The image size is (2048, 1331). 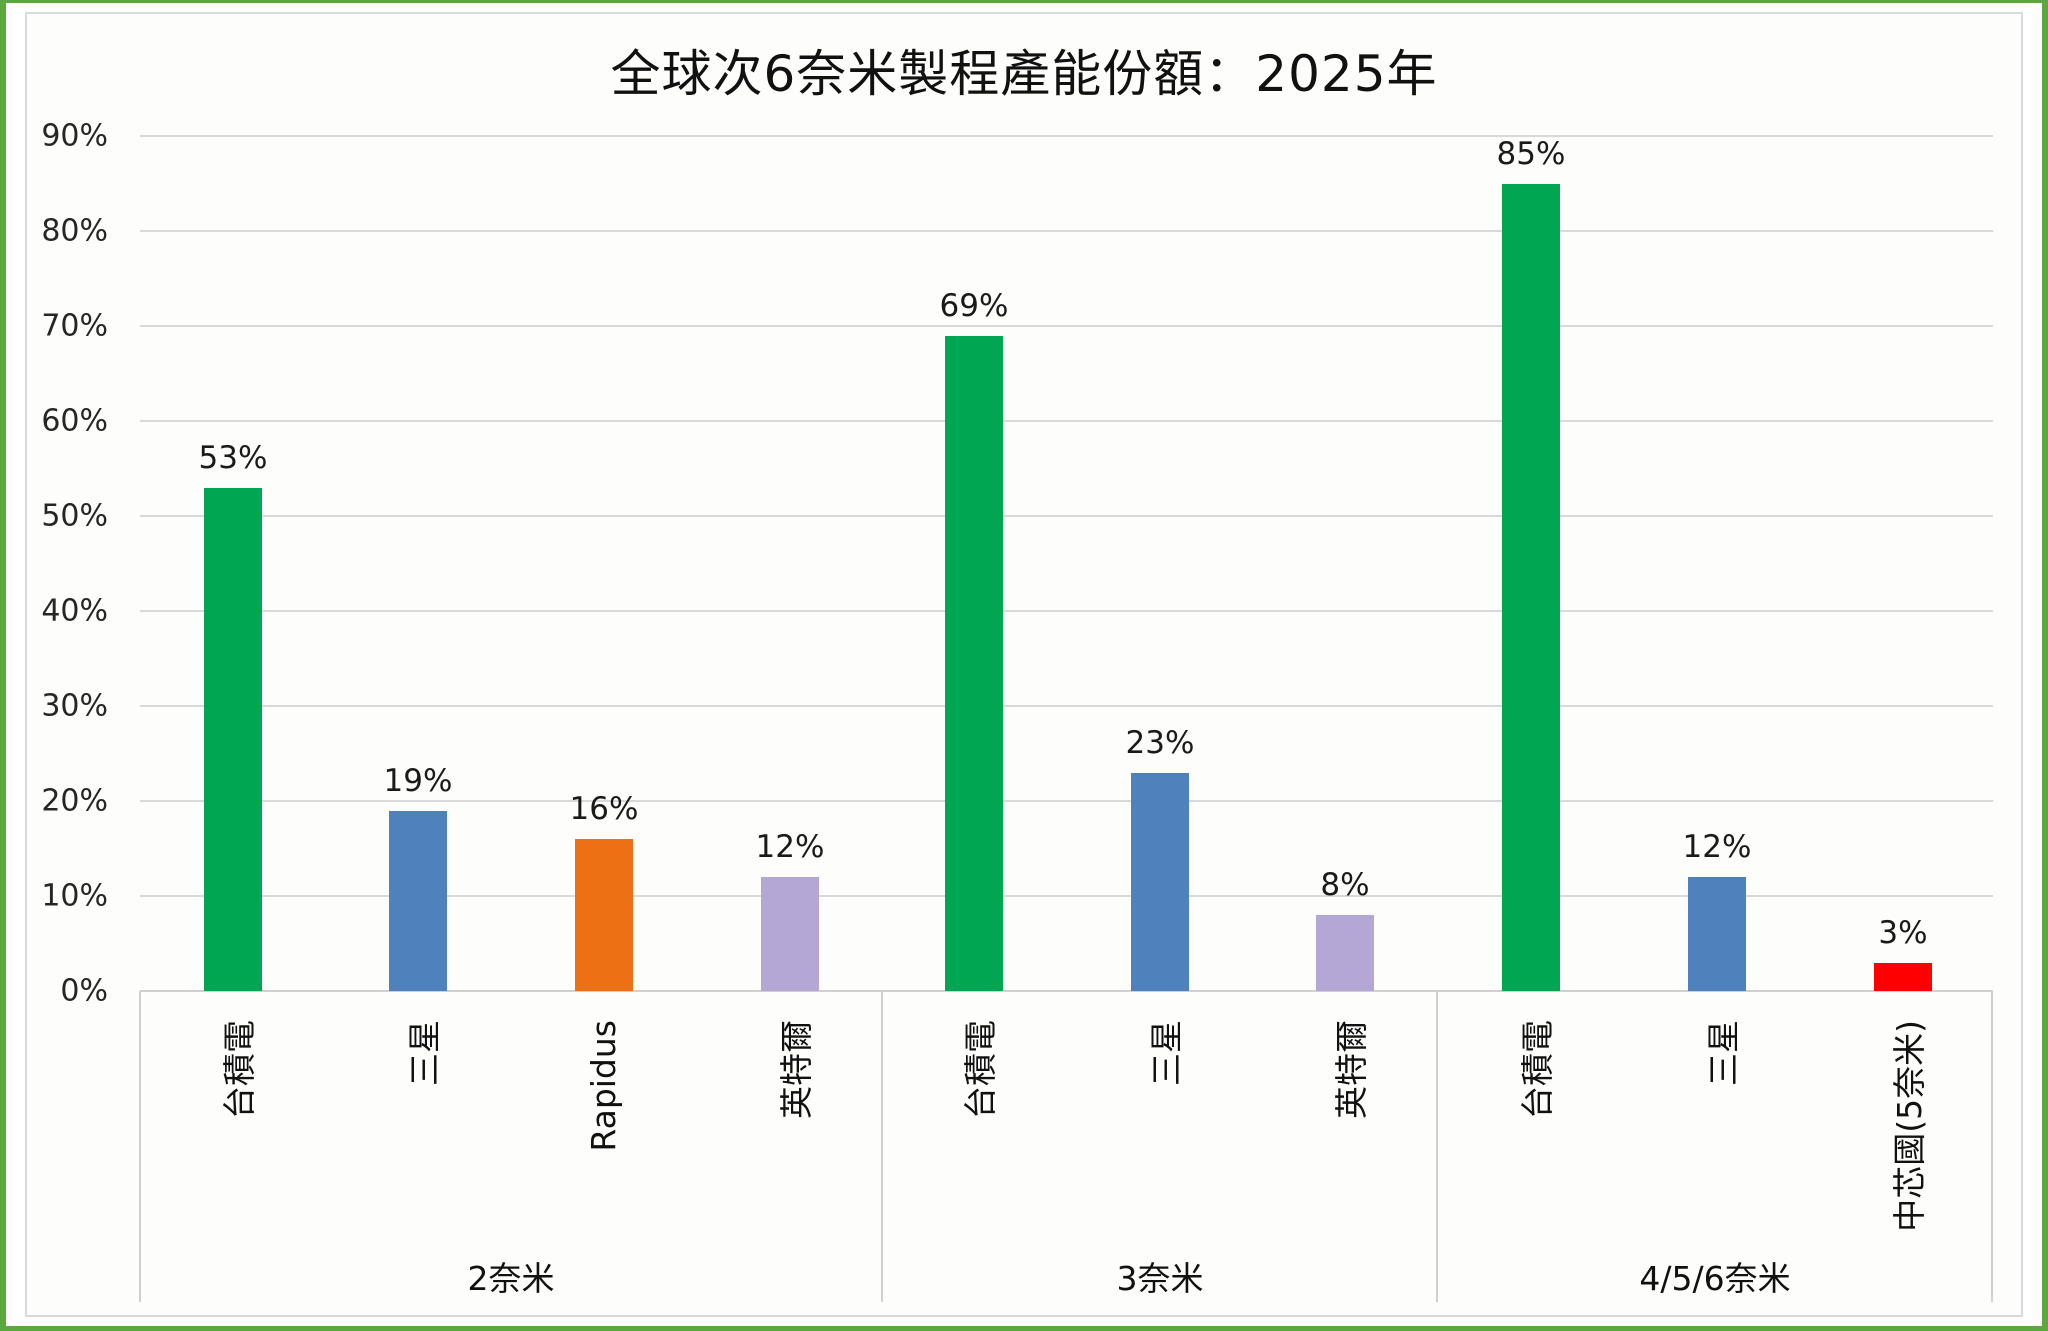 What do you see at coordinates (74, 516) in the screenshot?
I see `y-tick-label: 50%` at bounding box center [74, 516].